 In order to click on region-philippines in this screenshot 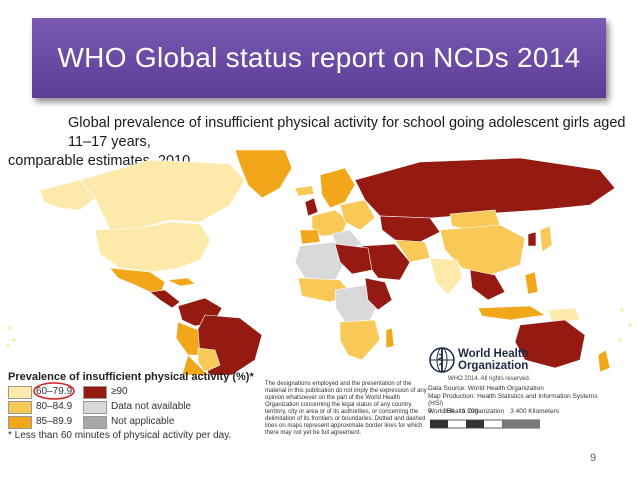, I will do `click(531, 283)`.